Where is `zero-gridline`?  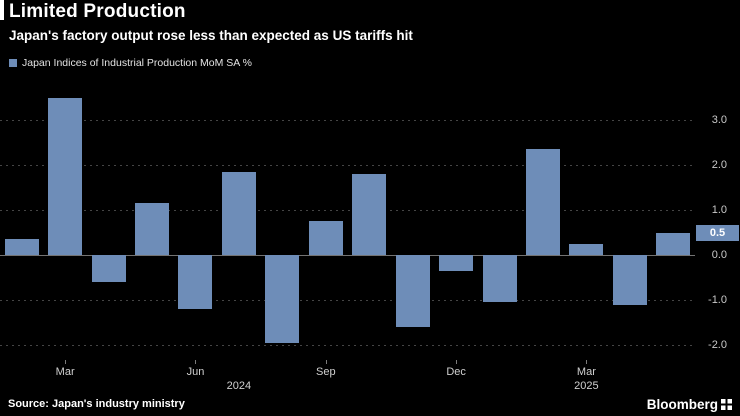
zero-gridline is located at coordinates (347, 256).